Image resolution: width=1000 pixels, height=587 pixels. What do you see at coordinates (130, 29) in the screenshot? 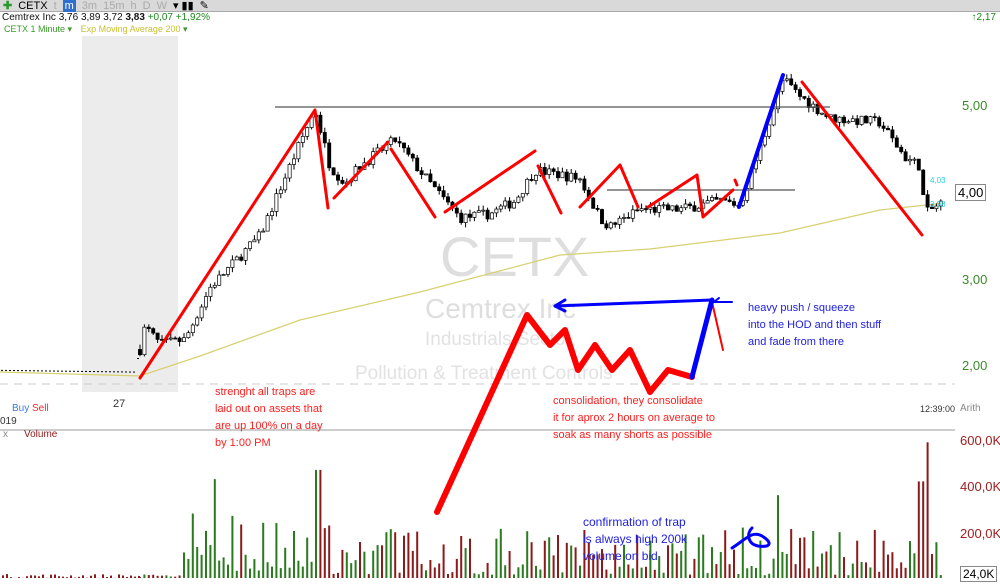
I see `ema-legend: Exp Moving Average 200` at bounding box center [130, 29].